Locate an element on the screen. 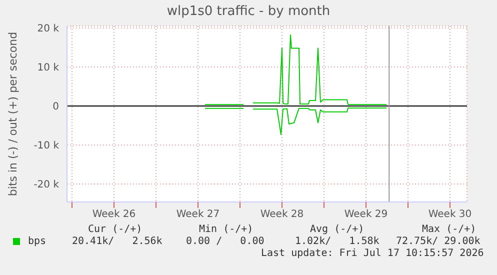  text: Cur (-/+) is located at coordinates (115, 229).